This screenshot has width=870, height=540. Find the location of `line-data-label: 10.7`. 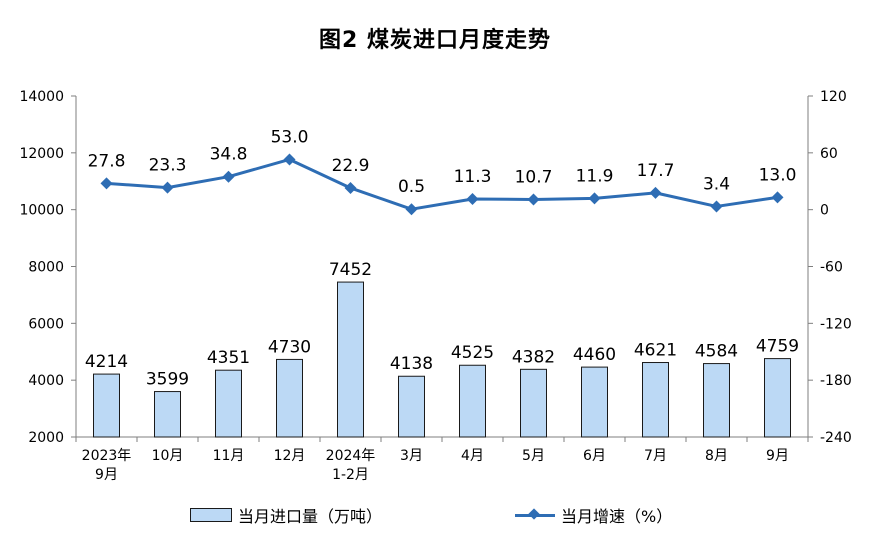

line-data-label: 10.7 is located at coordinates (534, 178).